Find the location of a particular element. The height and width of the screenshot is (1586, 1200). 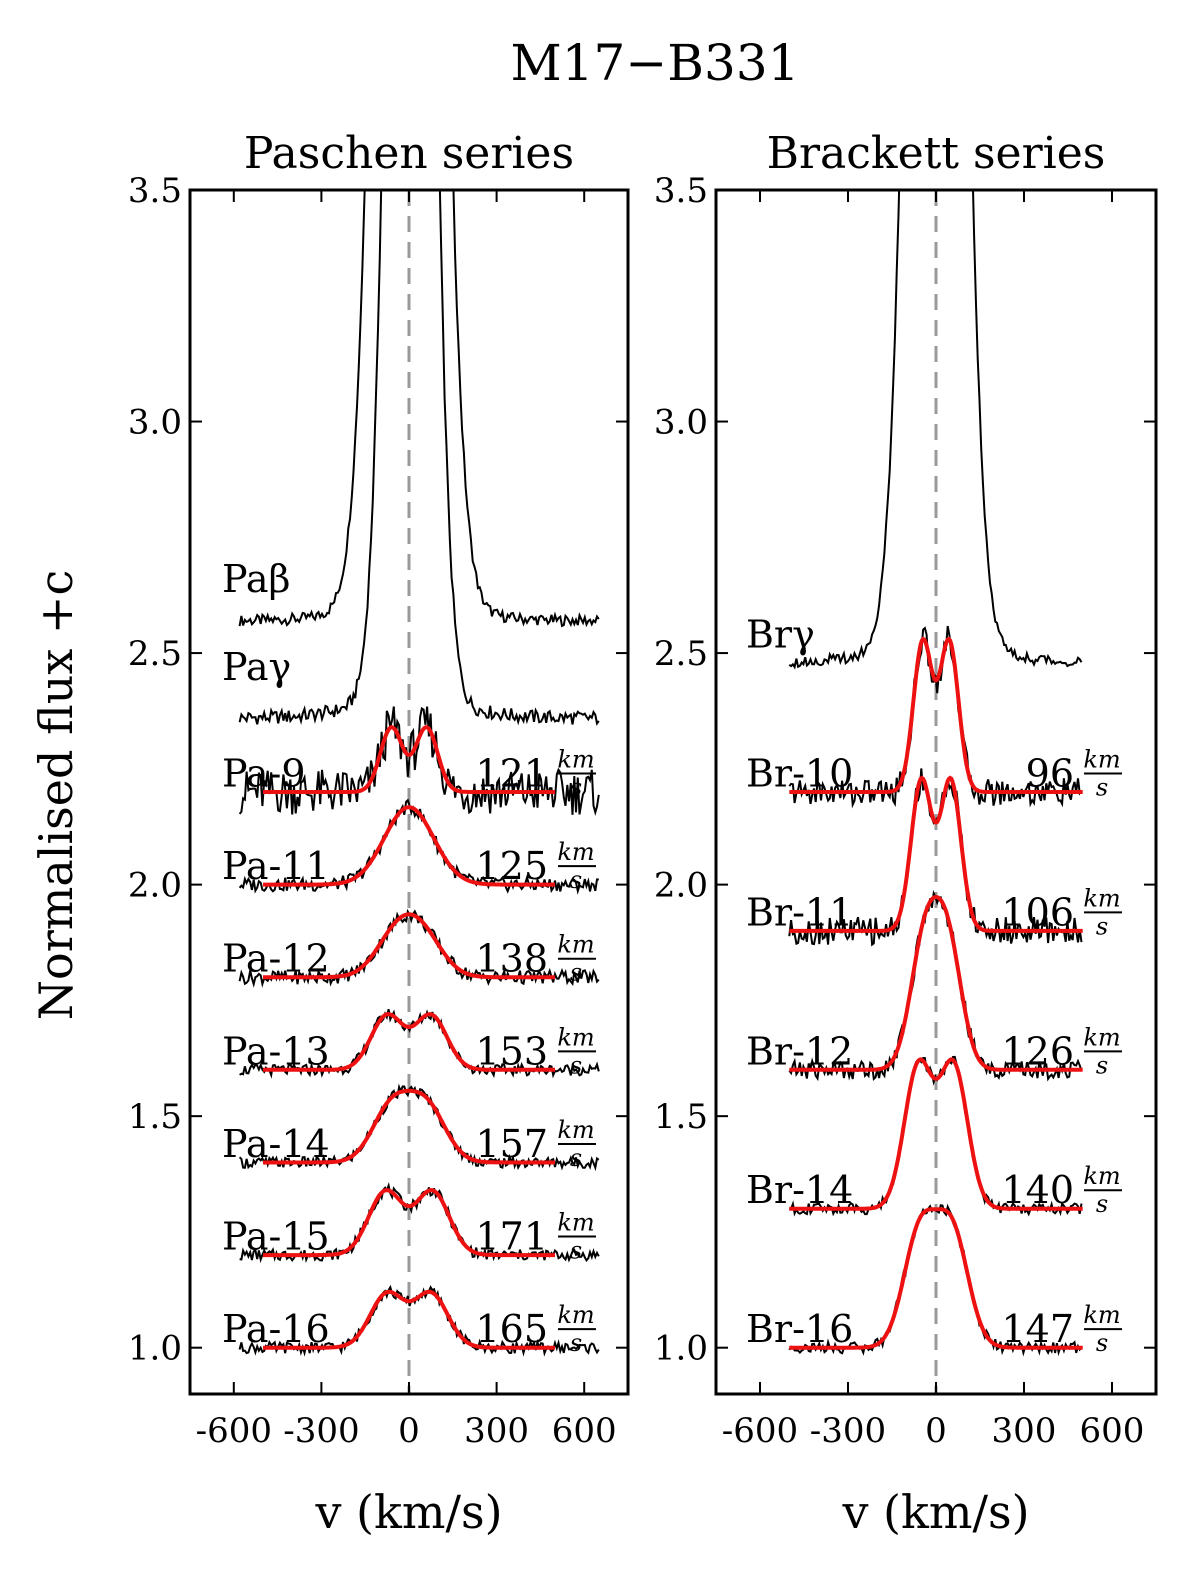

width-value-br-12: 126 is located at coordinates (1037, 1051).